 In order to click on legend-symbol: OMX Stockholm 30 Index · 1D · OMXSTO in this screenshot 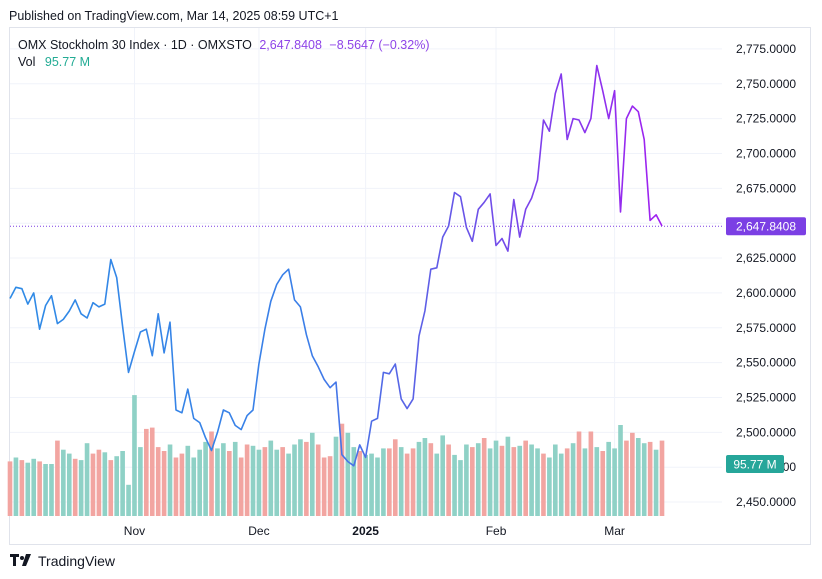, I will do `click(135, 45)`.